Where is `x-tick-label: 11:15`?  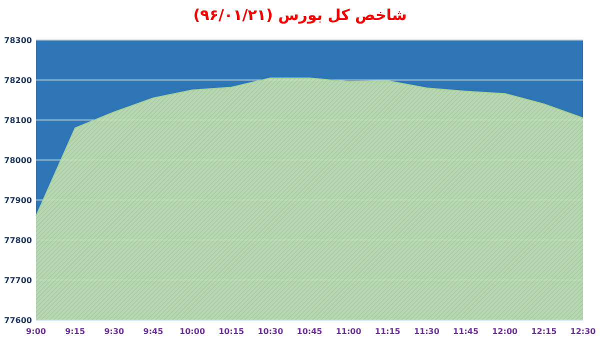
x-tick-label: 11:15 is located at coordinates (387, 331).